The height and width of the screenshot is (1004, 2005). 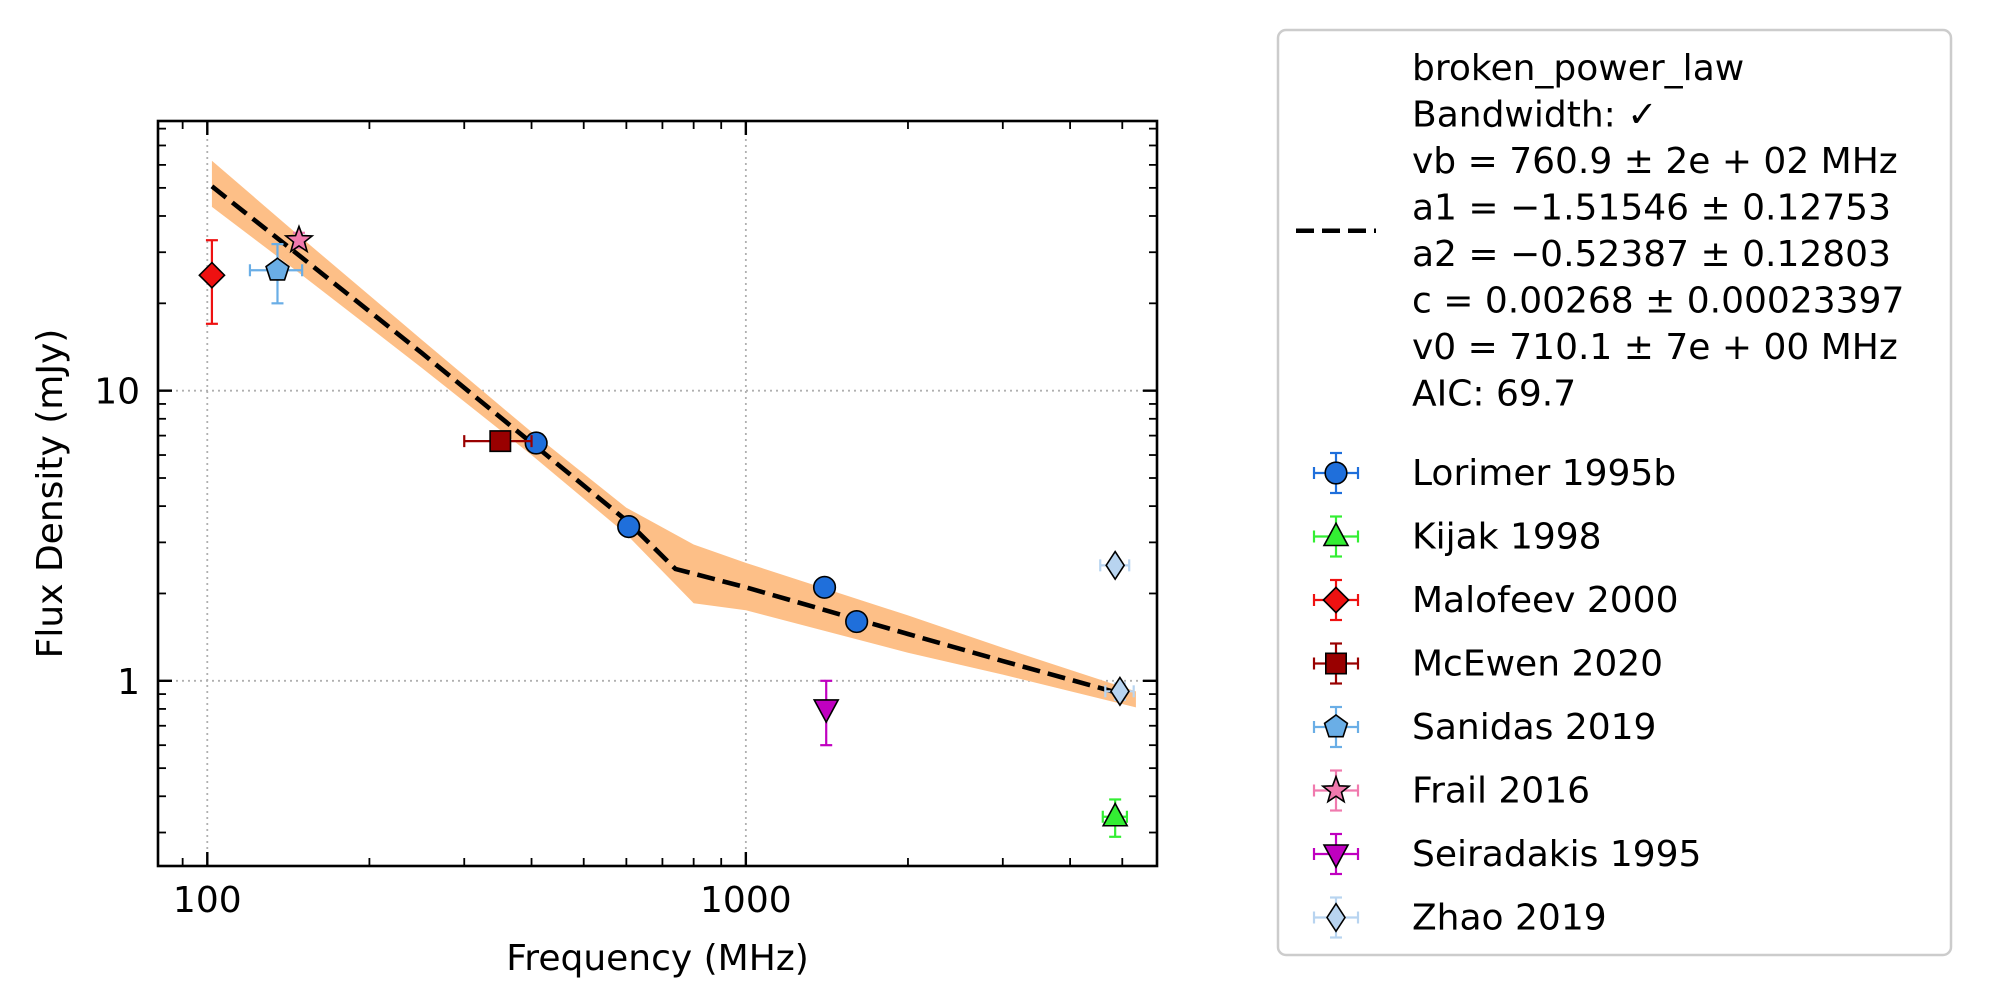 What do you see at coordinates (1507, 537) in the screenshot?
I see `legend-label: Kijak 1998` at bounding box center [1507, 537].